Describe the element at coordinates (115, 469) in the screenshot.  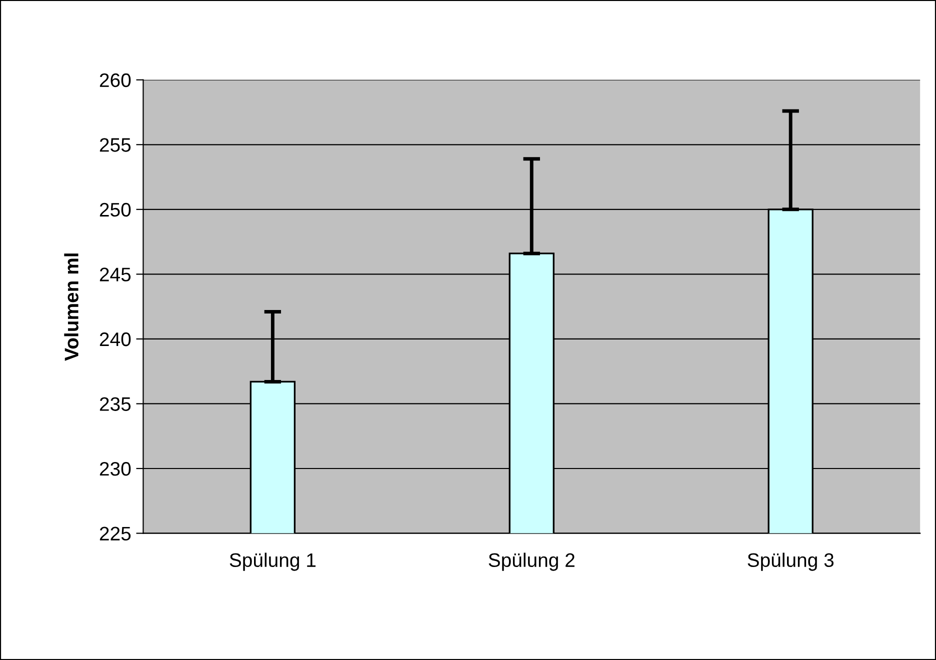
I see `y-tick-label: 230` at that location.